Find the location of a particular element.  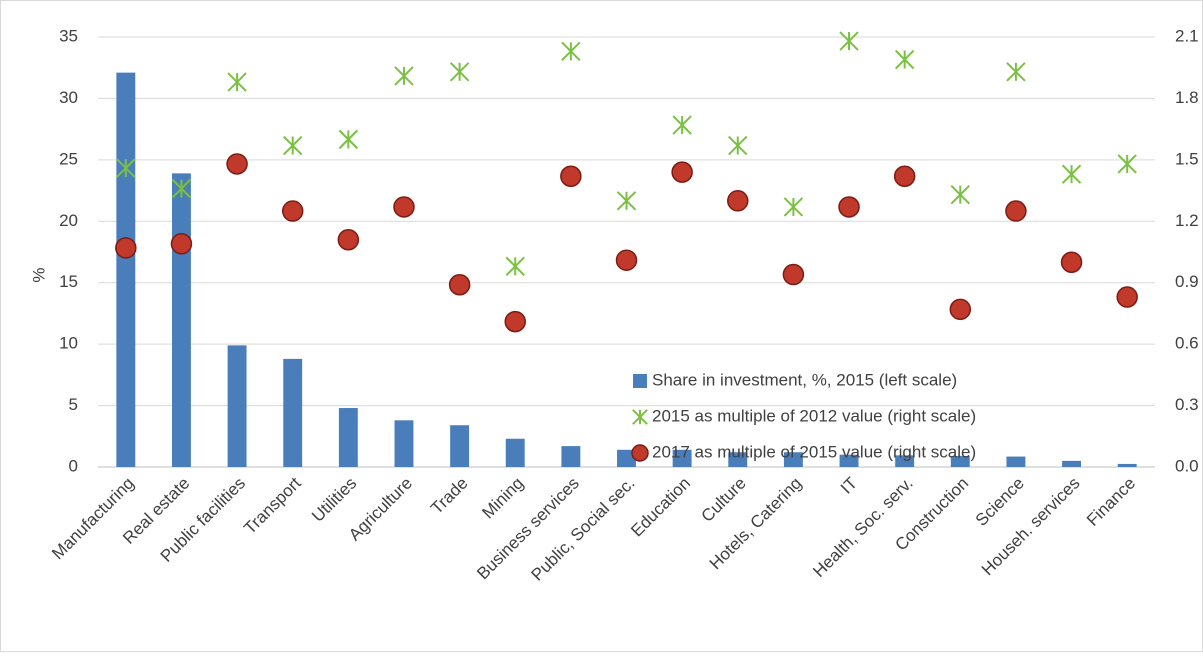

y-tick-label: 5 is located at coordinates (73, 404).